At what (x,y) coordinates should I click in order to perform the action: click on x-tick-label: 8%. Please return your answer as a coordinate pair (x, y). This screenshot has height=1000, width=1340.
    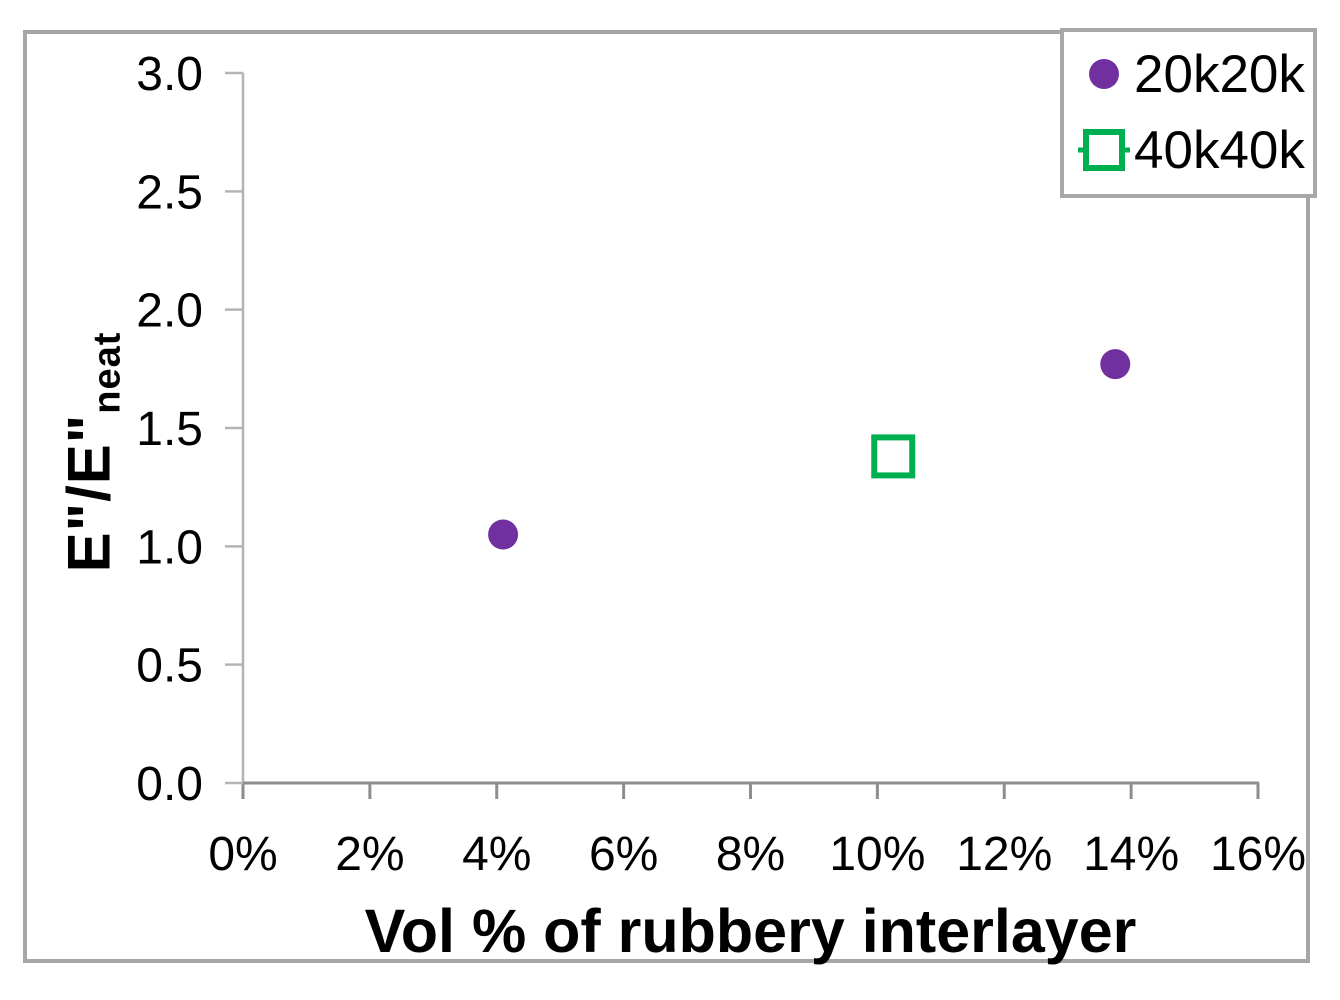
    Looking at the image, I should click on (750, 854).